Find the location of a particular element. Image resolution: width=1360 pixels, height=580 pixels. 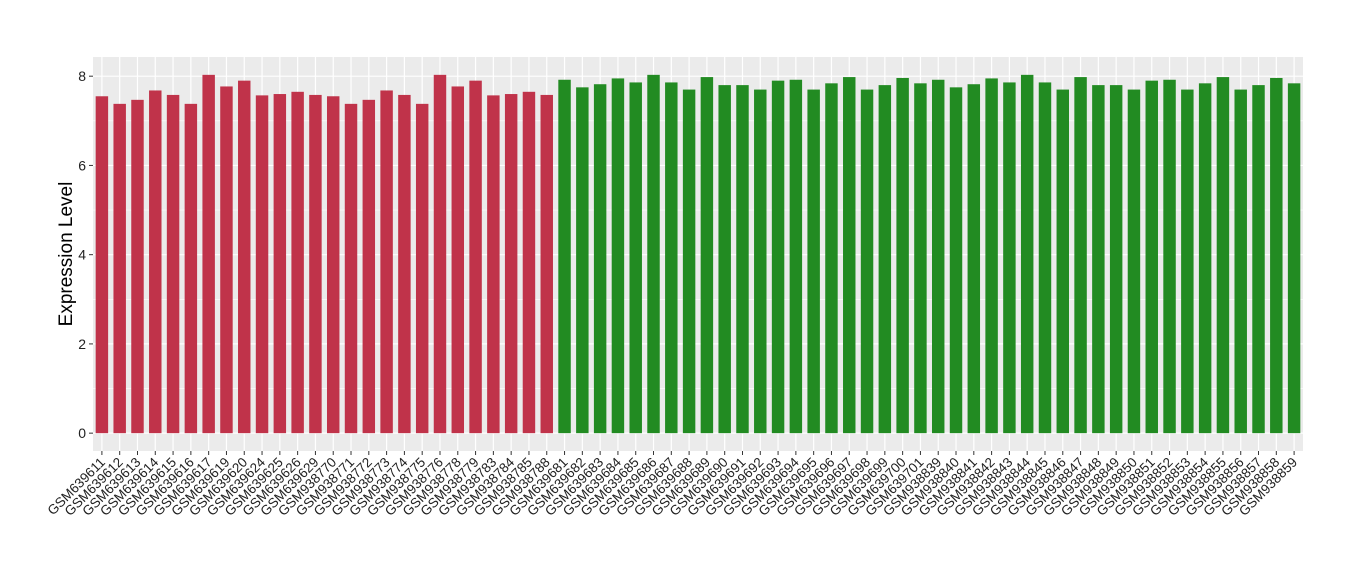

y-tick-label: 4 is located at coordinates (82, 255).